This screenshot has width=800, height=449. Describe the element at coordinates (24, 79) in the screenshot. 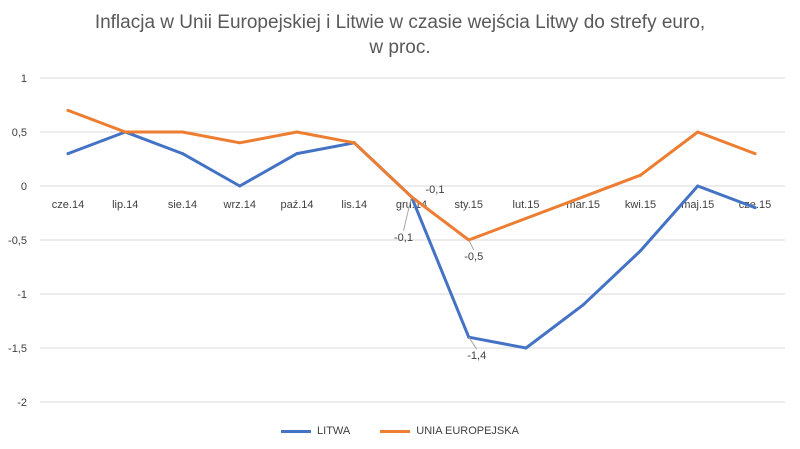

I see `y-tick-label: 1` at that location.